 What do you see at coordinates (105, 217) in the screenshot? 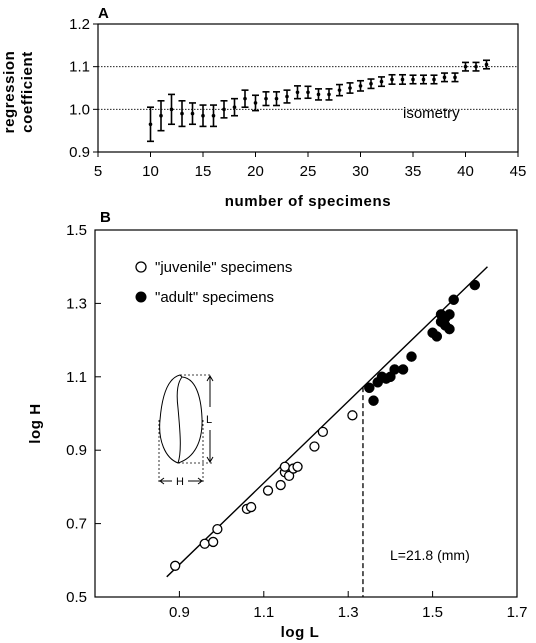
I see `panel-b-letter: B` at bounding box center [105, 217].